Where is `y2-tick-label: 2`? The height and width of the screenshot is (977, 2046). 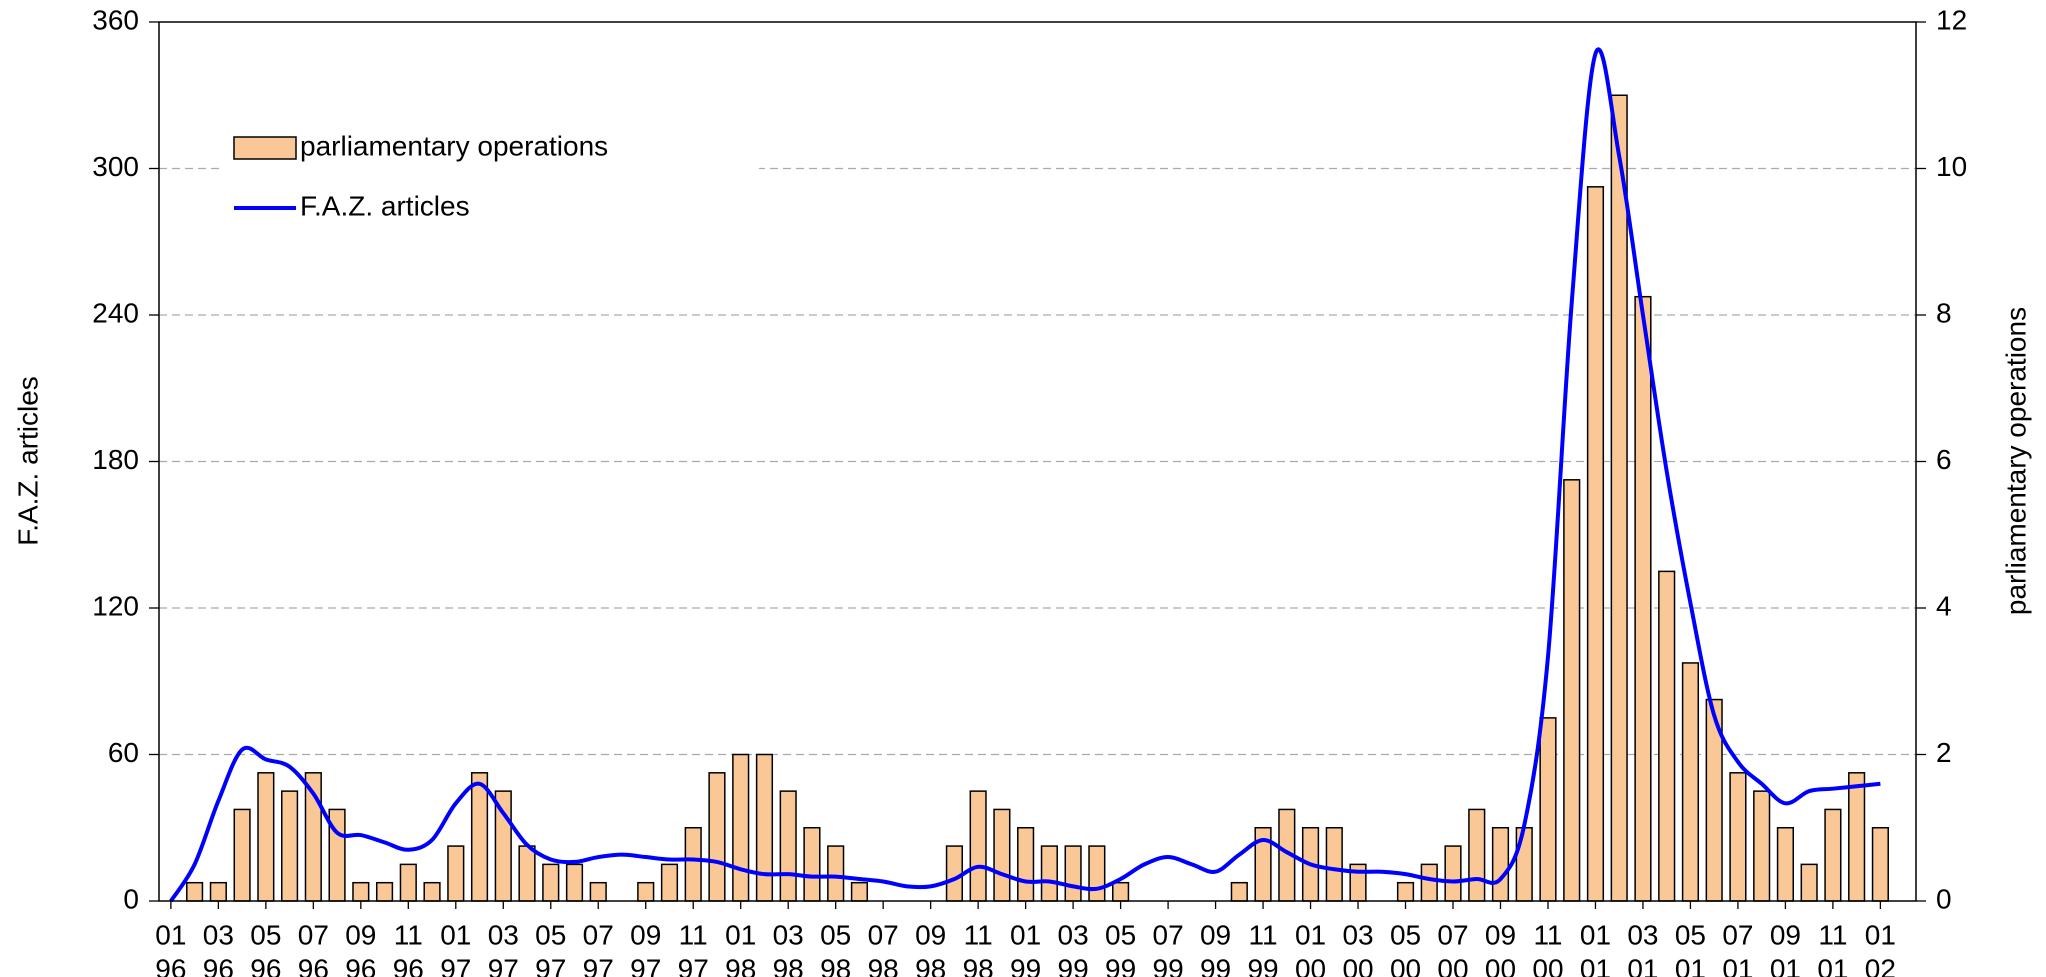
y2-tick-label: 2 is located at coordinates (1944, 752).